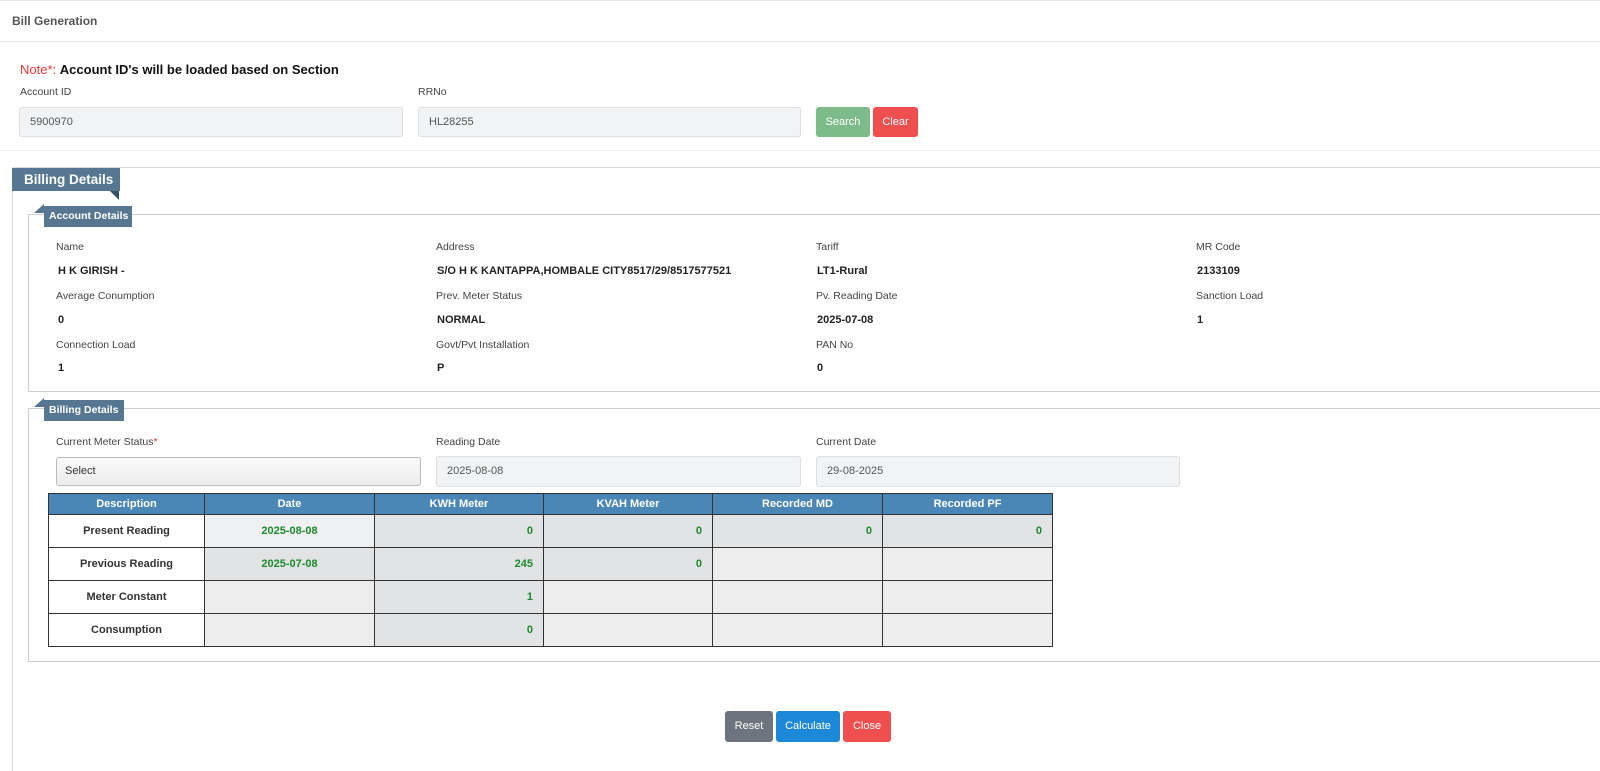 The height and width of the screenshot is (771, 1600). What do you see at coordinates (609, 122) in the screenshot?
I see `rrno-input: HL28255` at bounding box center [609, 122].